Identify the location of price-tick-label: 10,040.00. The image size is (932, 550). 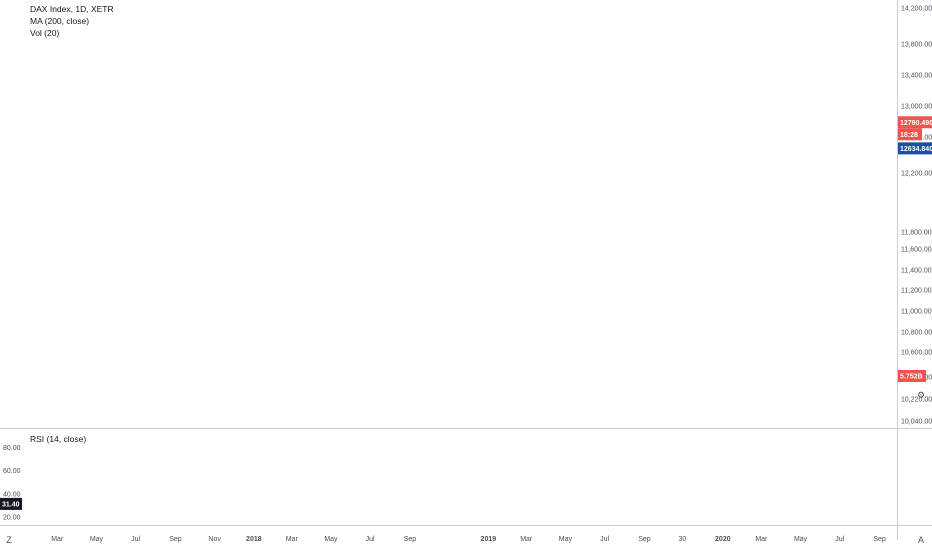
(916, 422).